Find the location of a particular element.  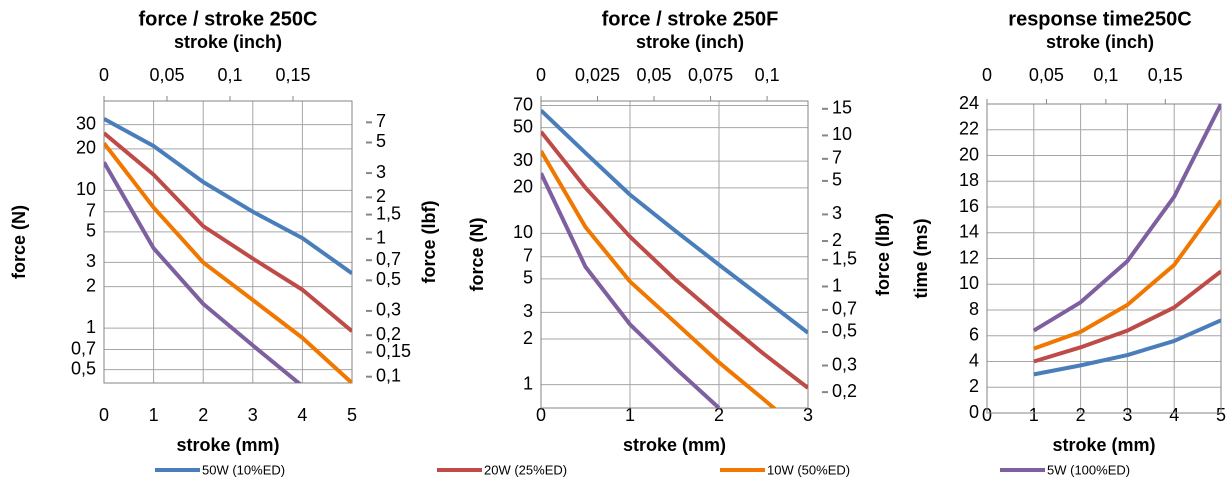

y2-tick-label: 0,1 is located at coordinates (388, 375).